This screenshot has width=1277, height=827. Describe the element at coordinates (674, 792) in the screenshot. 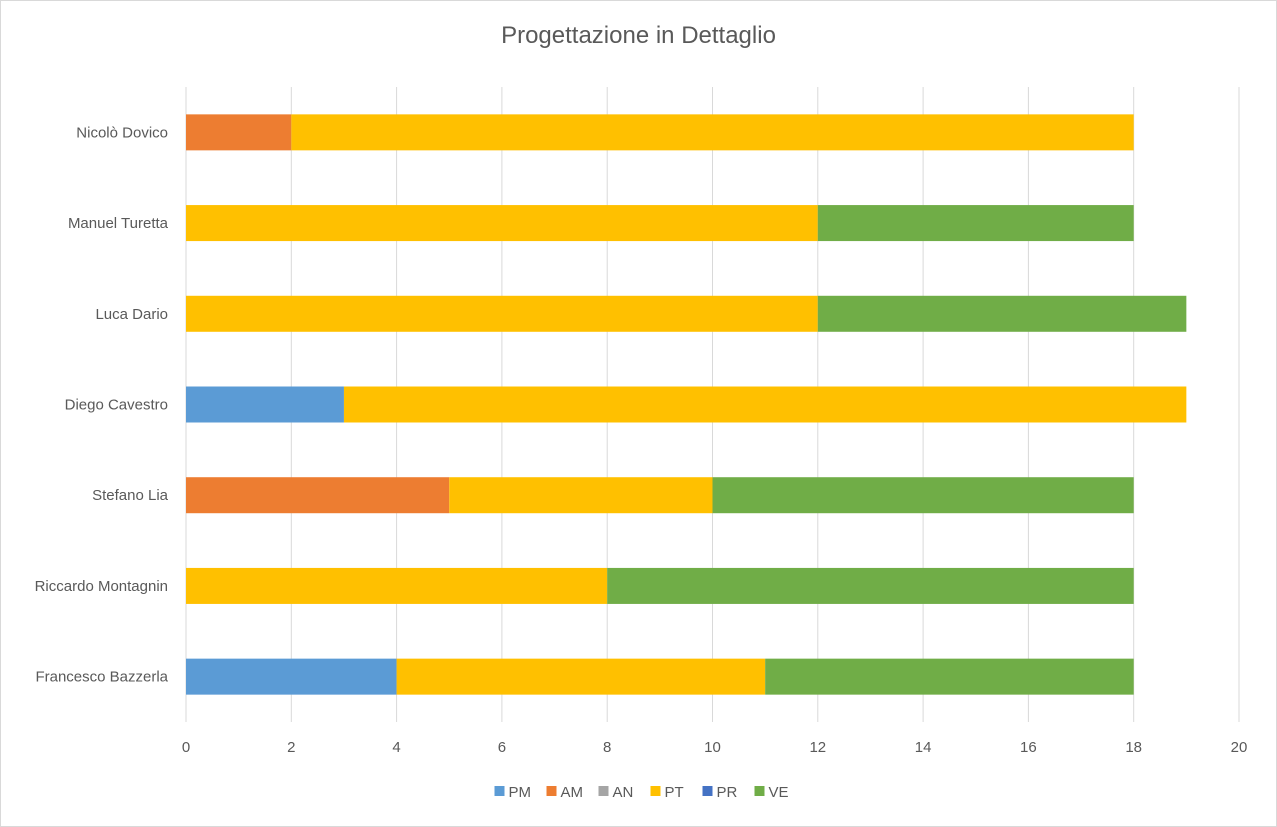

I see `legend-label-pt: PT` at that location.